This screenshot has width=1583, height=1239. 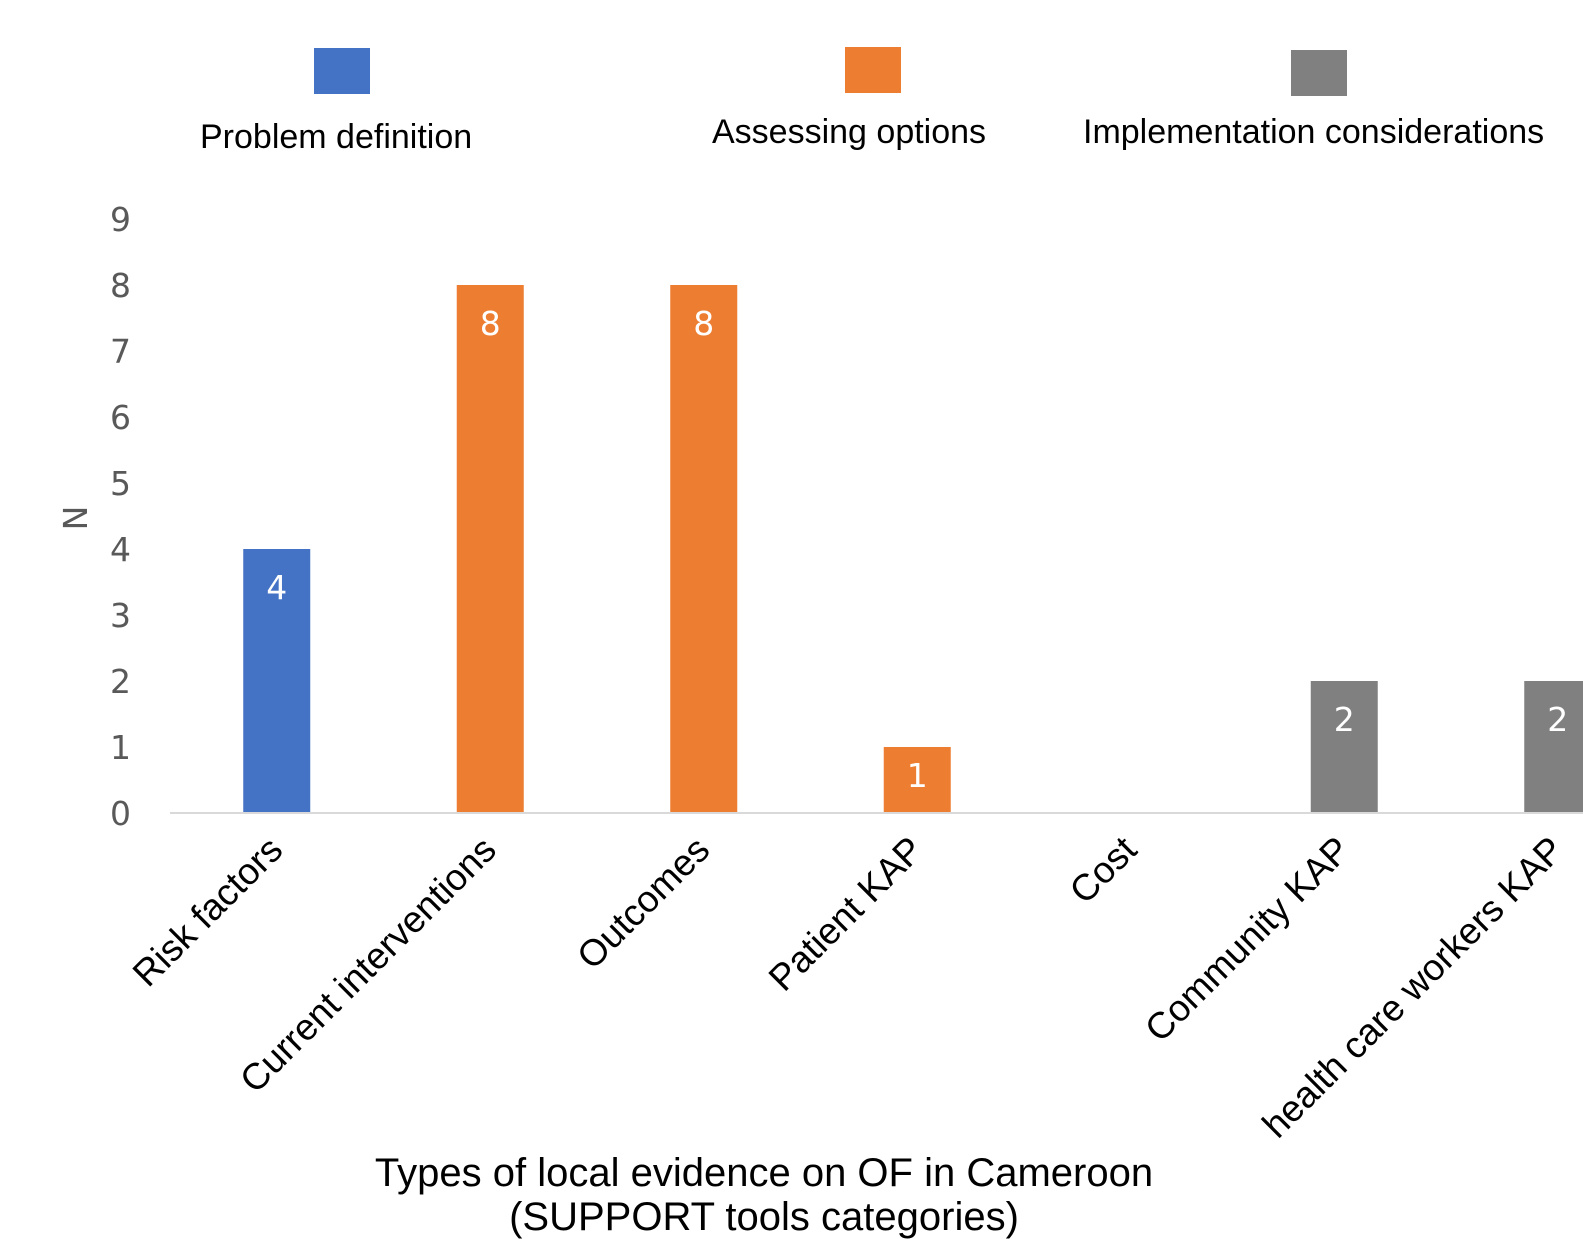 What do you see at coordinates (643, 903) in the screenshot?
I see `x-category-label: Outcomes` at bounding box center [643, 903].